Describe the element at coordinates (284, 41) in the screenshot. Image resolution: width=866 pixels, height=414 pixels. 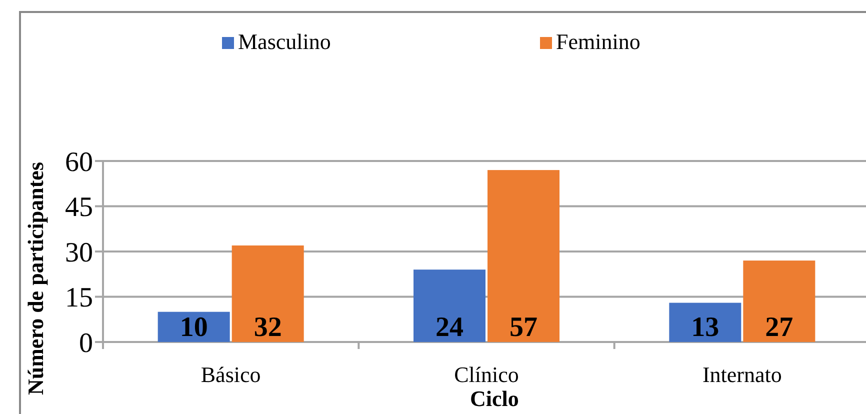
I see `legend-label: Masculino` at that location.